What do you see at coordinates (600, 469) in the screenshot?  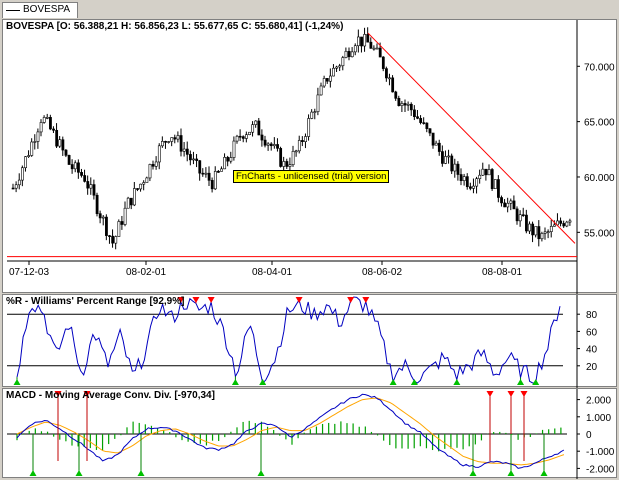 I see `macd-y-tick-label: -2.000` at bounding box center [600, 469].